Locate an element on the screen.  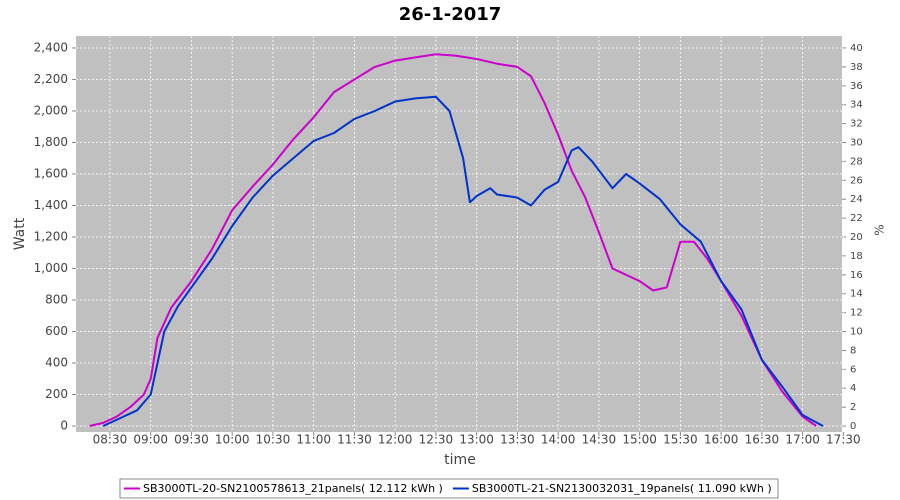
y2-tick-label: 6 is located at coordinates (853, 369).